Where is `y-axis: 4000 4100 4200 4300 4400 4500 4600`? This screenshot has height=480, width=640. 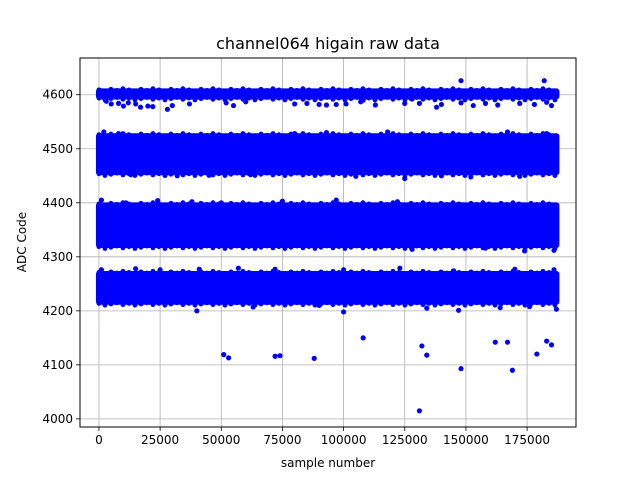 y-axis: 4000 4100 4200 4300 4400 4500 4600 is located at coordinates (61, 257).